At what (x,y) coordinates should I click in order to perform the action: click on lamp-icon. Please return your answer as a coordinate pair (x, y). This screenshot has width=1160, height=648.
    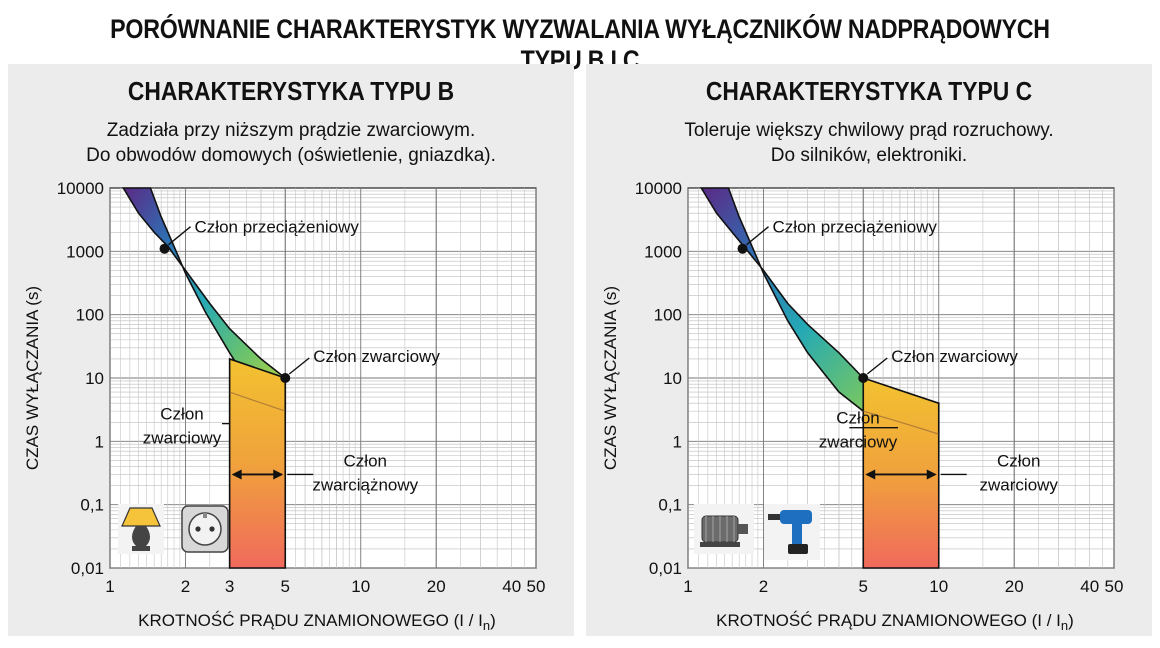
    Looking at the image, I should click on (141, 529).